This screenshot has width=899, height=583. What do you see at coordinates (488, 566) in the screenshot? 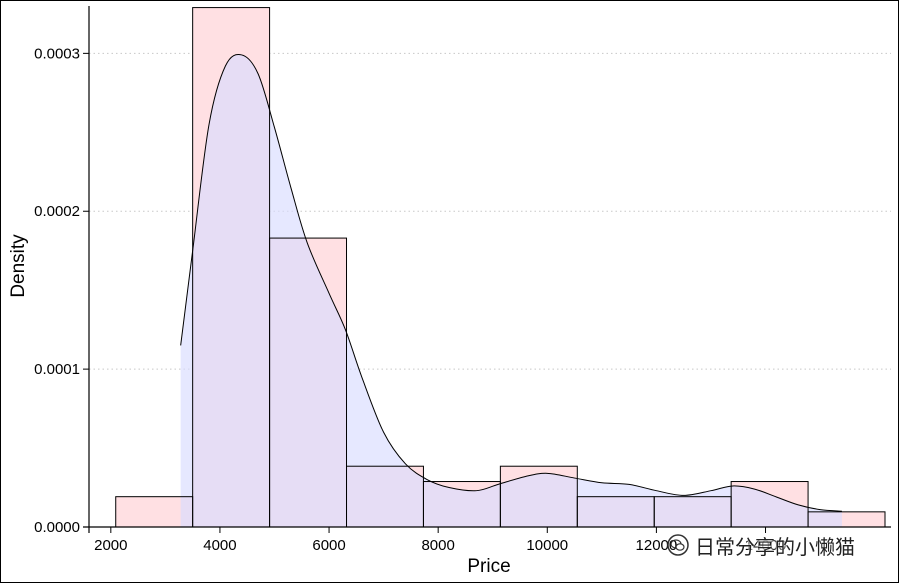
I see `x-axis-title: Price` at bounding box center [488, 566].